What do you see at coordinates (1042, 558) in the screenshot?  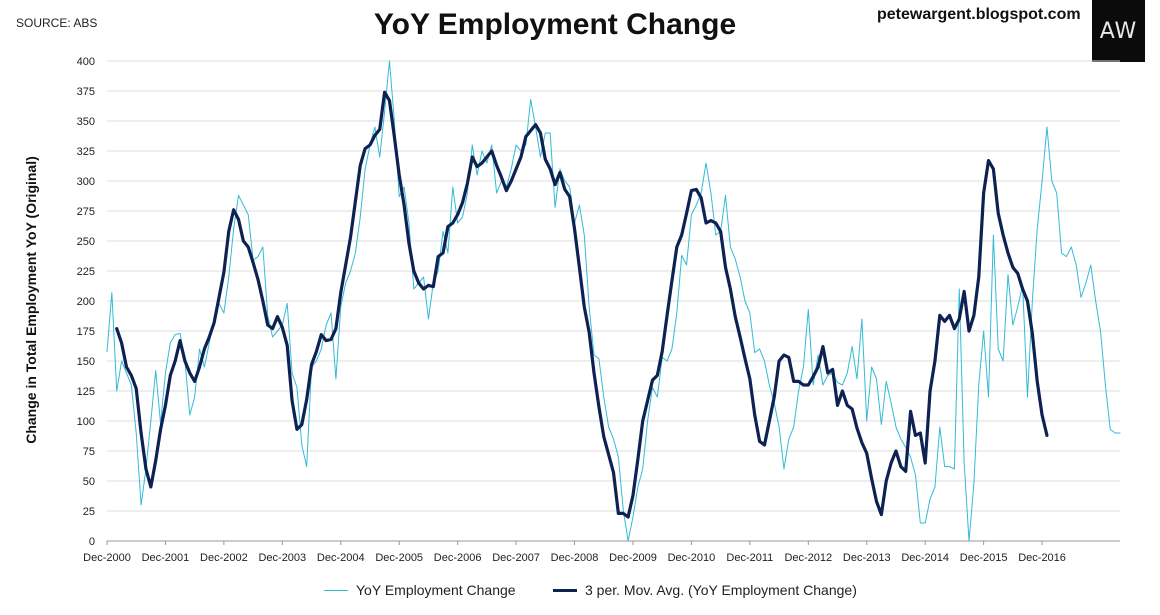 I see `x-tick-label: Dec-2016` at bounding box center [1042, 558].